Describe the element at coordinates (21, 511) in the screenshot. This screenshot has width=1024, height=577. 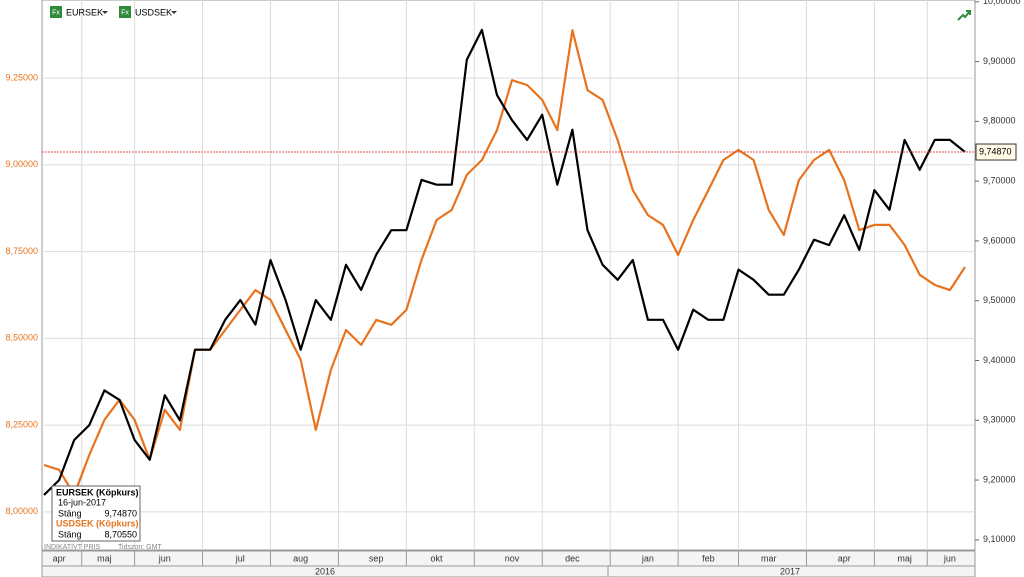
I see `y-tick-label: 8,00000` at that location.